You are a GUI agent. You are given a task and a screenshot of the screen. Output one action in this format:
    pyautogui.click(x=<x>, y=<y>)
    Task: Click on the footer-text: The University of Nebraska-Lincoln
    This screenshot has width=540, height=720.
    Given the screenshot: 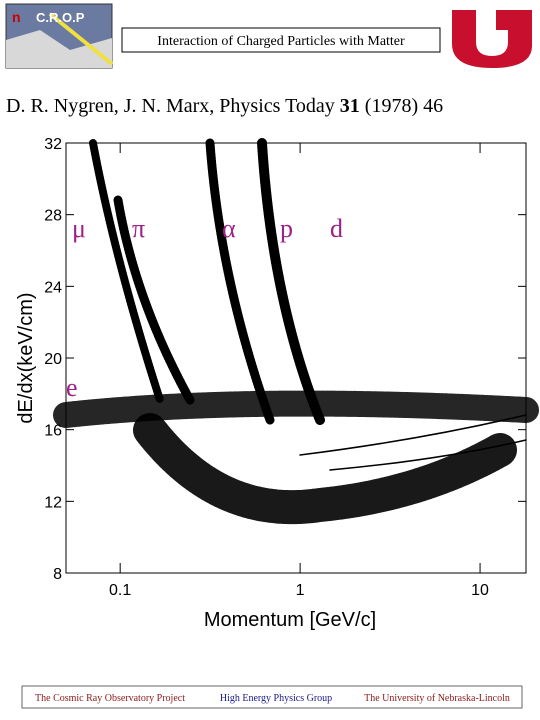 What is the action you would take?
    pyautogui.click(x=437, y=698)
    